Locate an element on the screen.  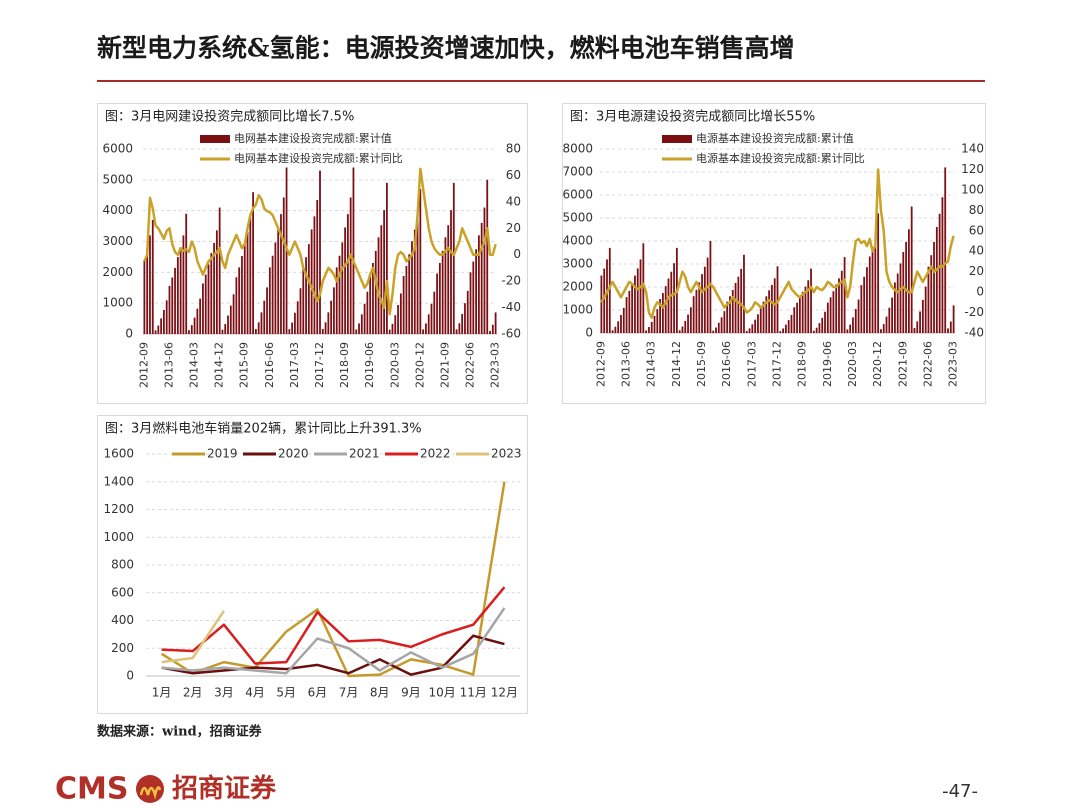
x-tick-label: 11月 is located at coordinates (473, 693).